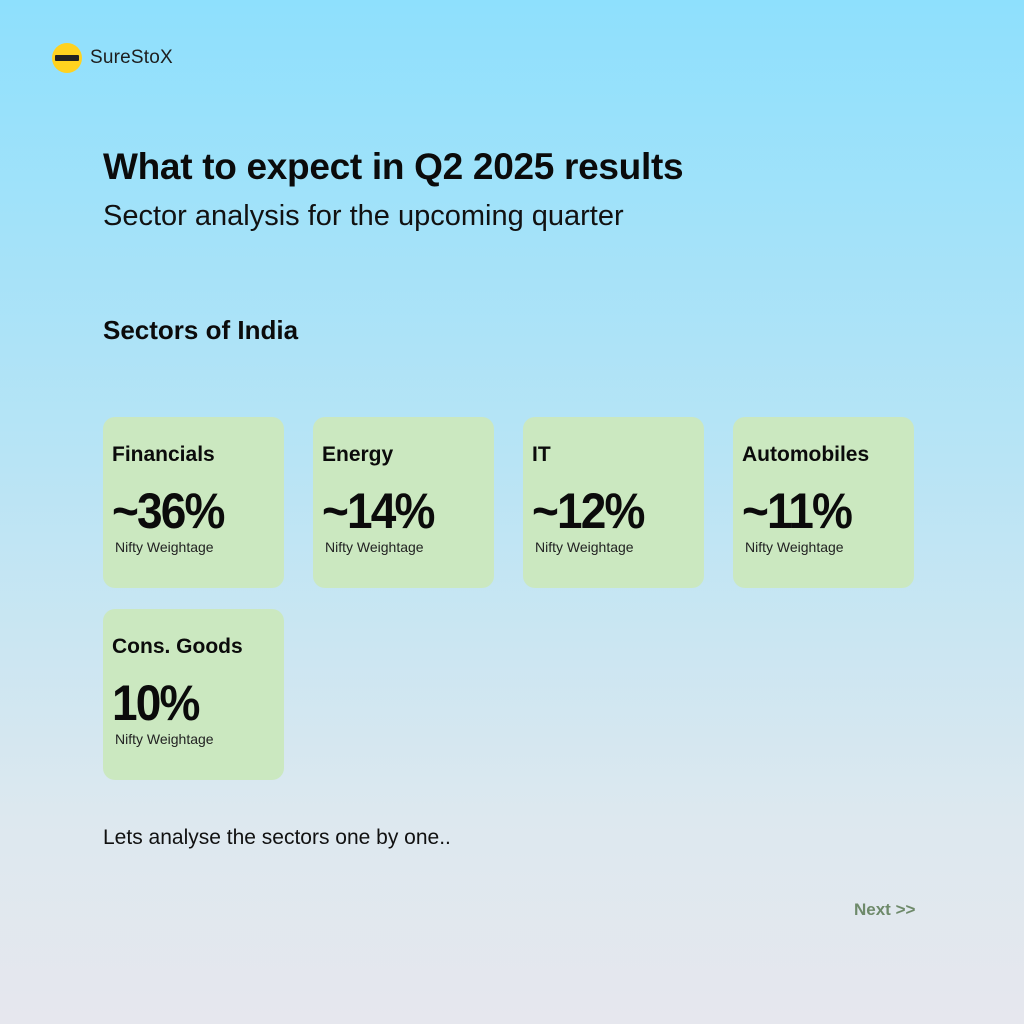 This screenshot has width=1024, height=1024. I want to click on sector-label: Energy, so click(358, 454).